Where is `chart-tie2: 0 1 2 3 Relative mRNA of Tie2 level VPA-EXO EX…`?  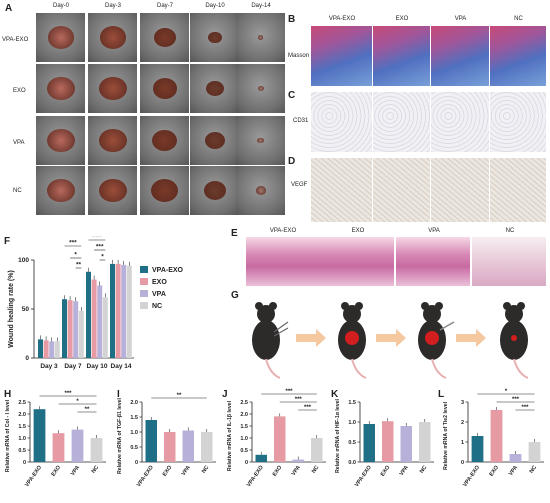 chart-tie2: 0 1 2 3 Relative mRNA of Tie2 level VPA-EXO EX… is located at coordinates (493, 438).